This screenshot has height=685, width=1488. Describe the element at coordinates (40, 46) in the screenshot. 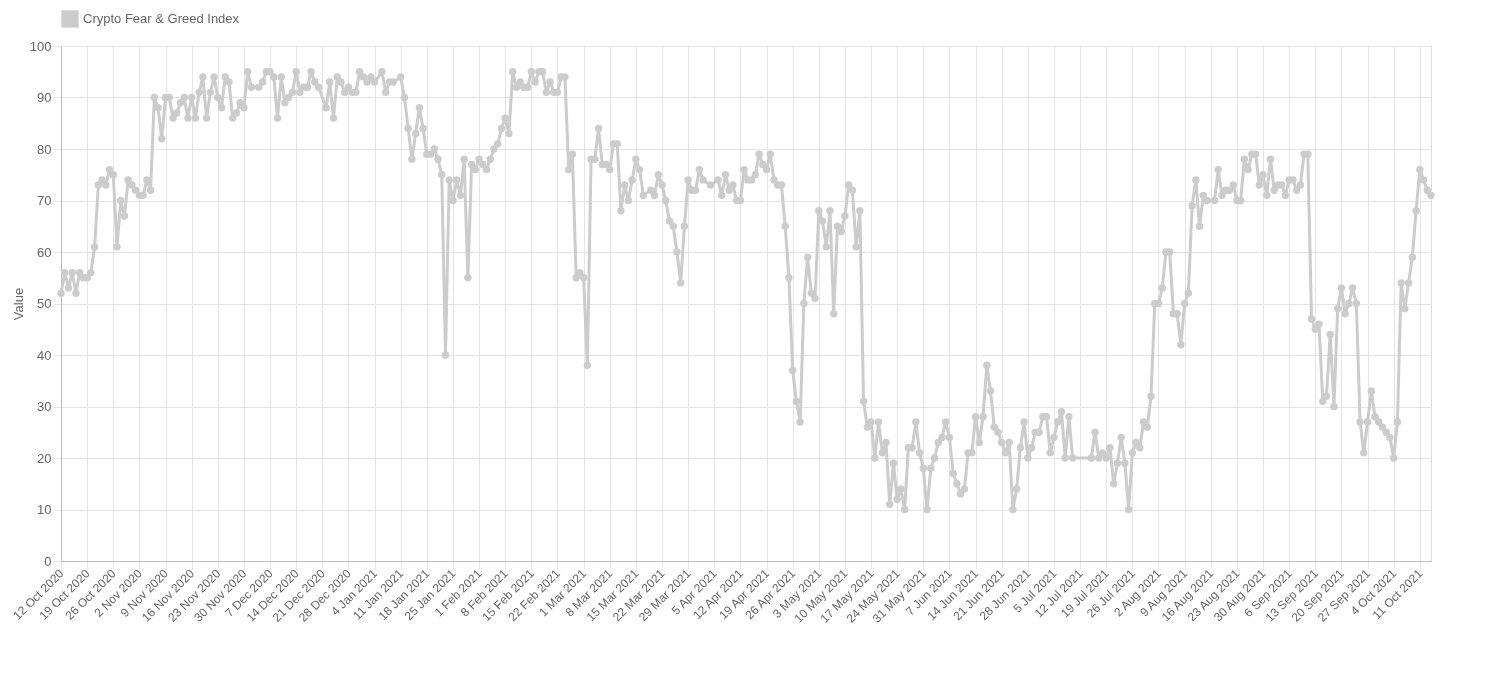

I see `y-tick-label: 100` at that location.